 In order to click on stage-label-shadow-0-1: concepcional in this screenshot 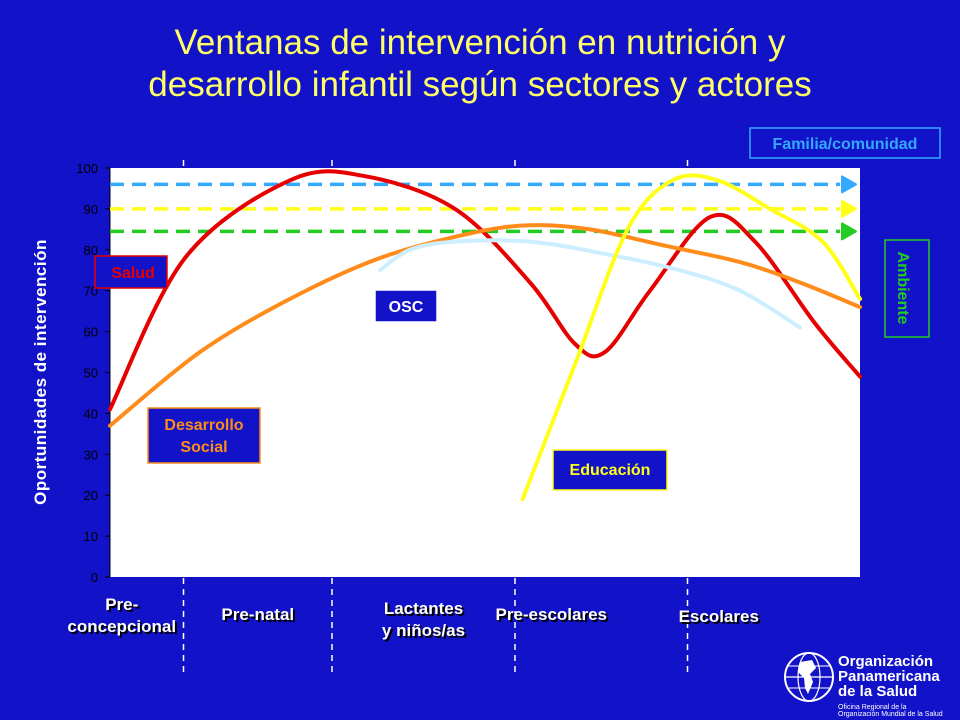, I will do `click(123, 628)`.